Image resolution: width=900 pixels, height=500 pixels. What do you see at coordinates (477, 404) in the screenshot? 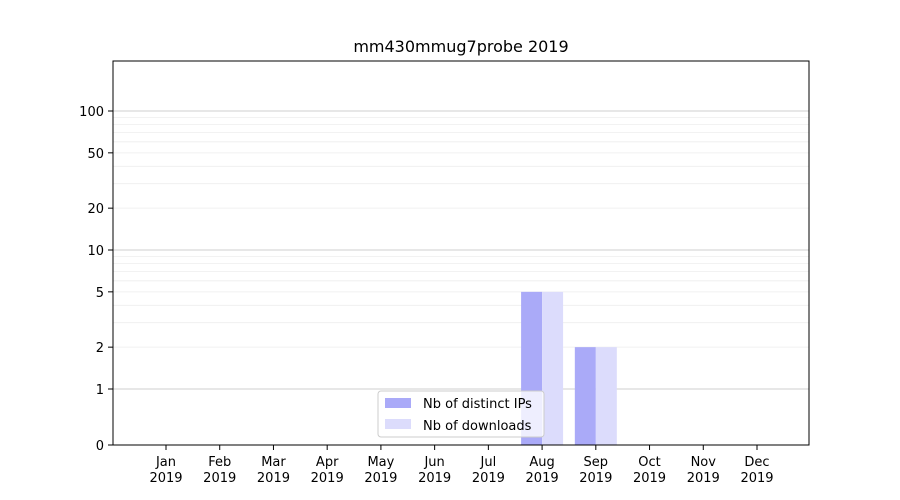
I see `legend-label-distinct-ips: Nb of distinct IPs` at bounding box center [477, 404].